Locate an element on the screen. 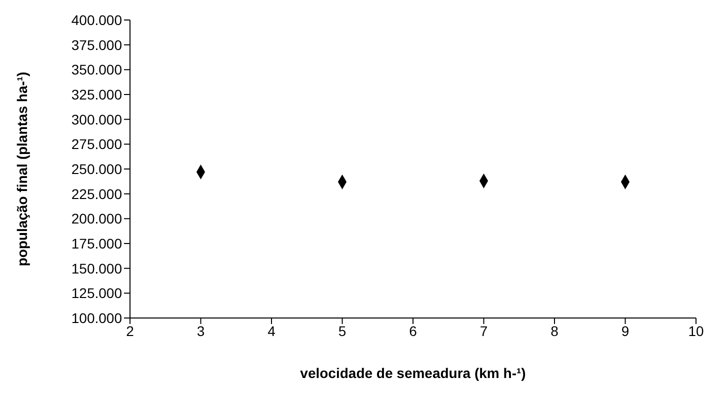 The image size is (709, 401). y-tick-label: 400.000 is located at coordinates (96, 20).